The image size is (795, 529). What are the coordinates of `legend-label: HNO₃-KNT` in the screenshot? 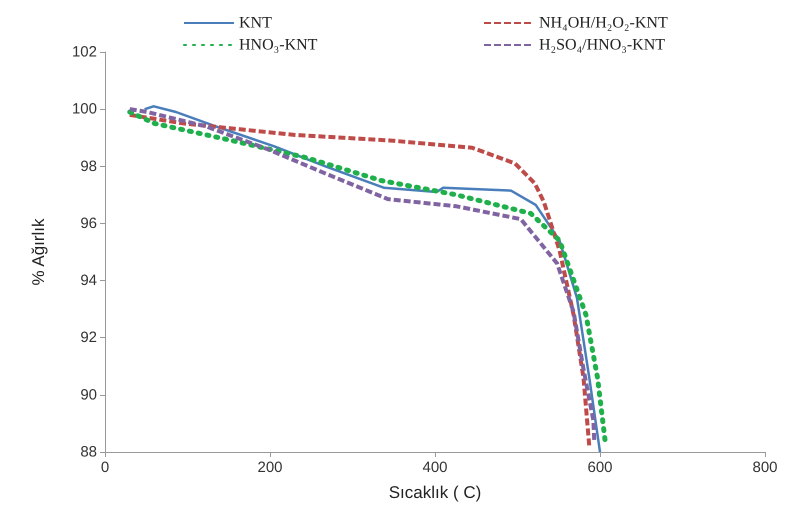 It's located at (278, 45).